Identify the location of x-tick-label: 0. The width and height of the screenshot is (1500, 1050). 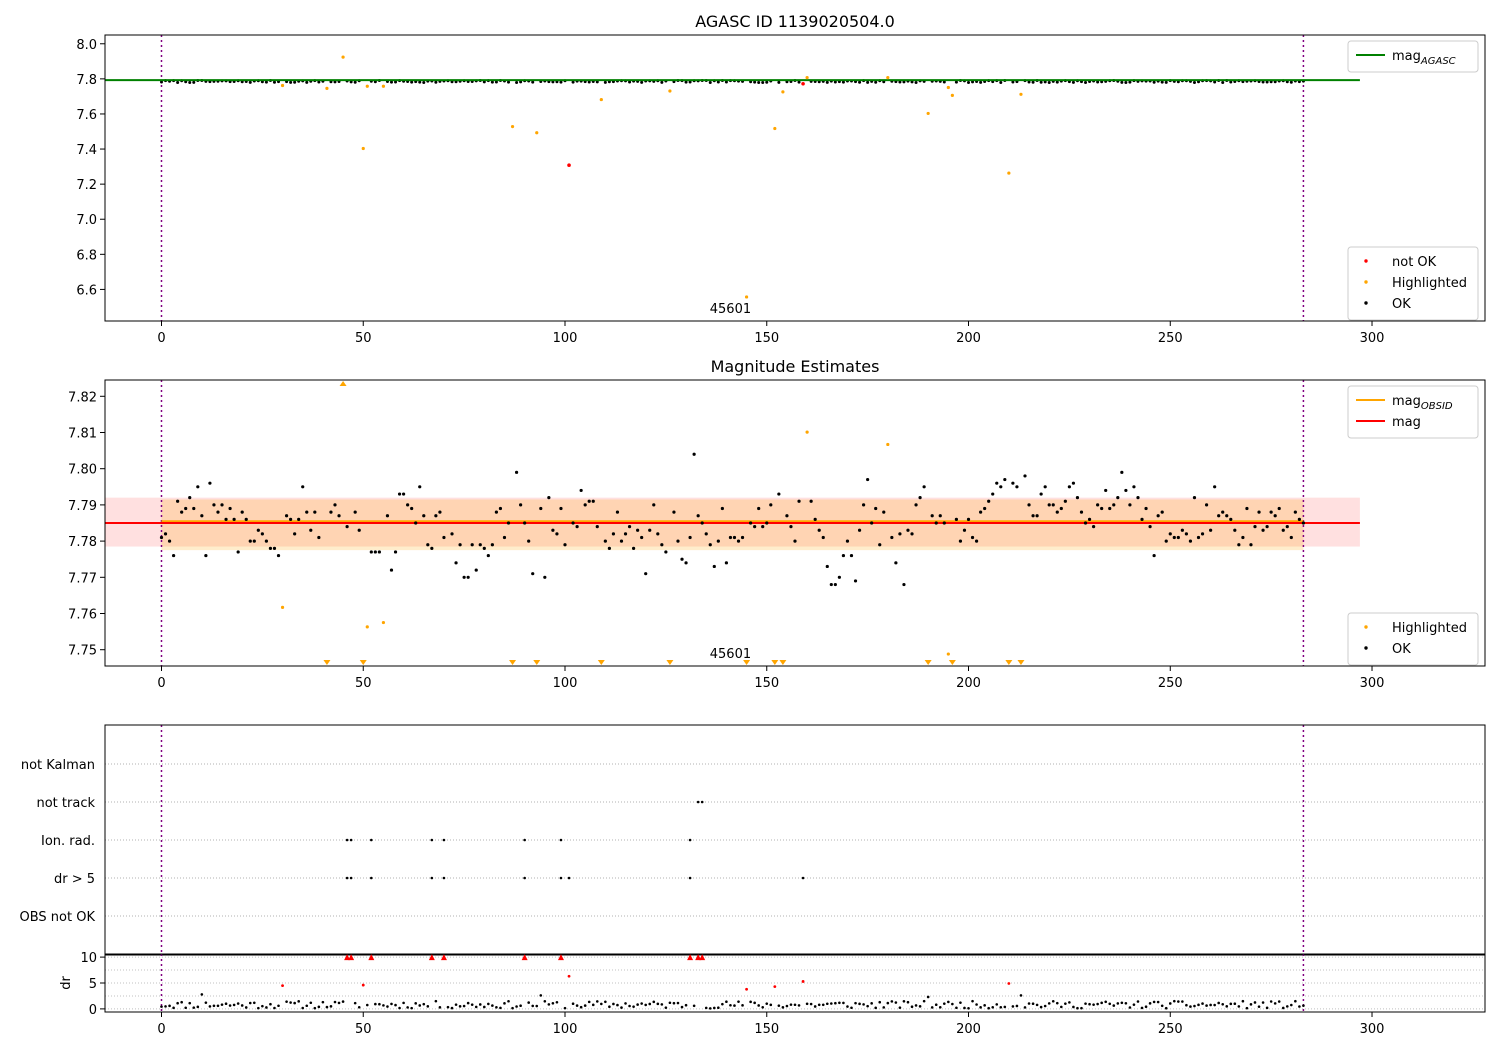
(161, 683).